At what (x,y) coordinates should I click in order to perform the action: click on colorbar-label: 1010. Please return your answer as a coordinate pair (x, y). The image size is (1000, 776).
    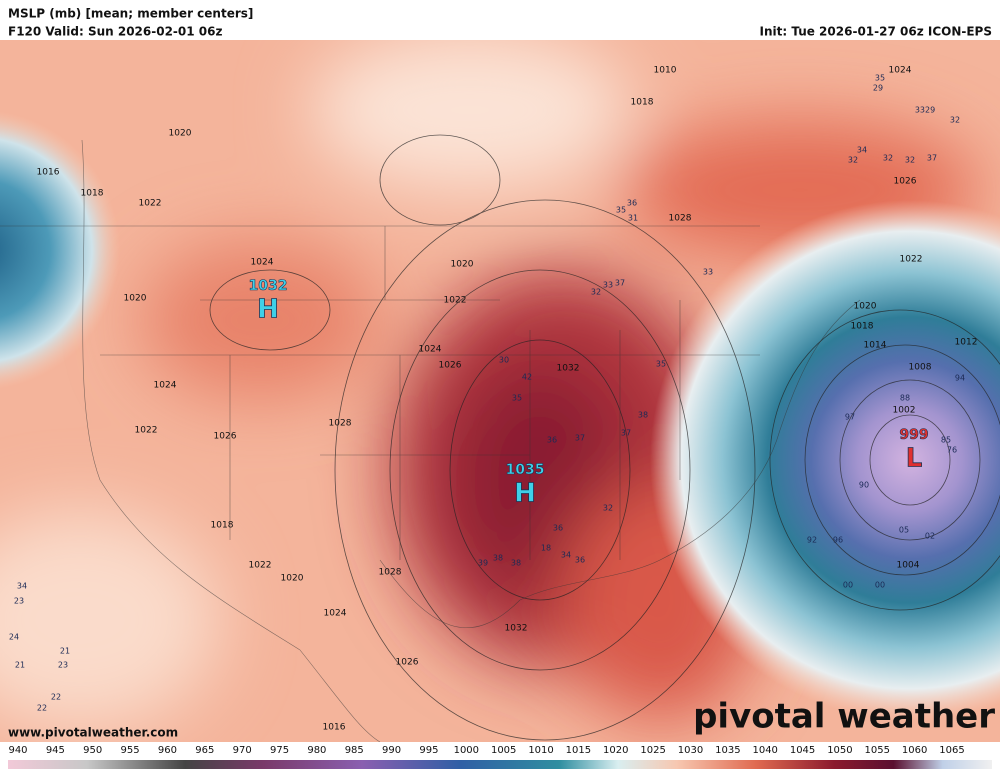
    Looking at the image, I should click on (540, 750).